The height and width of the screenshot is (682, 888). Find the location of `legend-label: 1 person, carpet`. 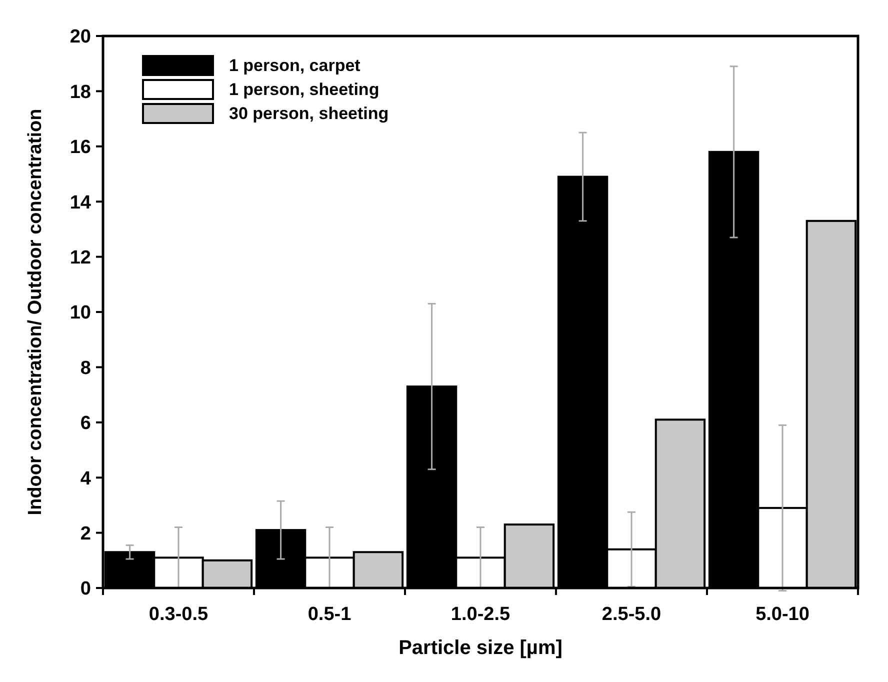

legend-label: 1 person, carpet is located at coordinates (295, 65).